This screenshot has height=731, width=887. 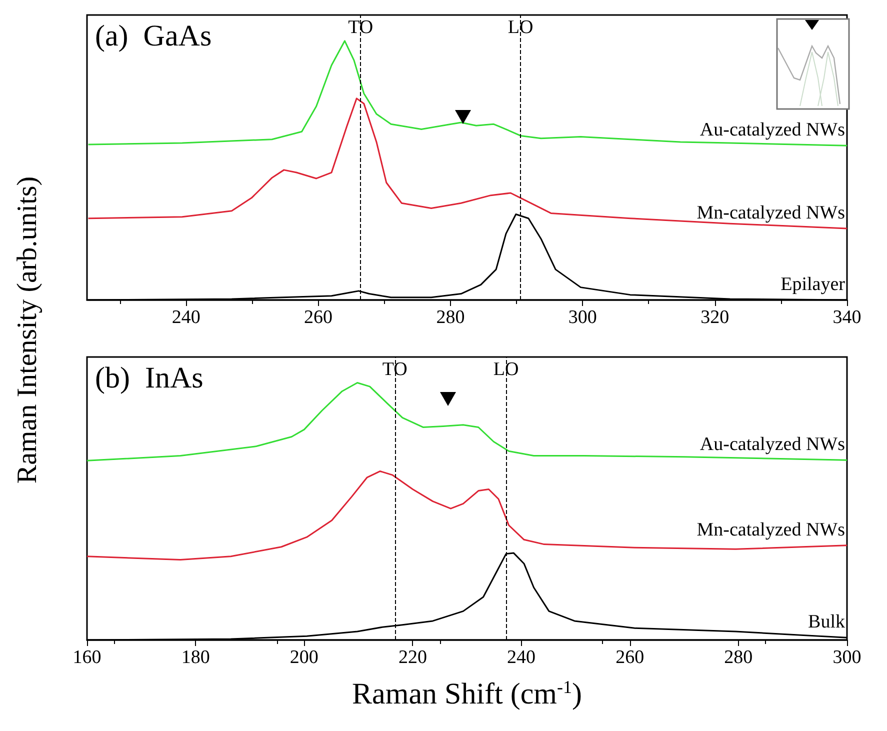 I want to click on annotation: (a) GaAs, so click(x=153, y=36).